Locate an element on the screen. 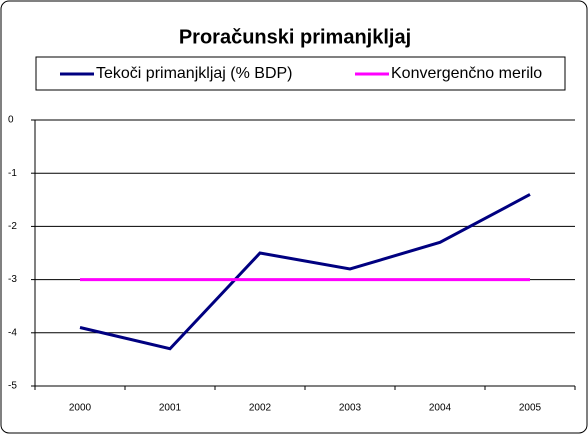 The width and height of the screenshot is (588, 439). y-tick-label: -5 is located at coordinates (12, 386).